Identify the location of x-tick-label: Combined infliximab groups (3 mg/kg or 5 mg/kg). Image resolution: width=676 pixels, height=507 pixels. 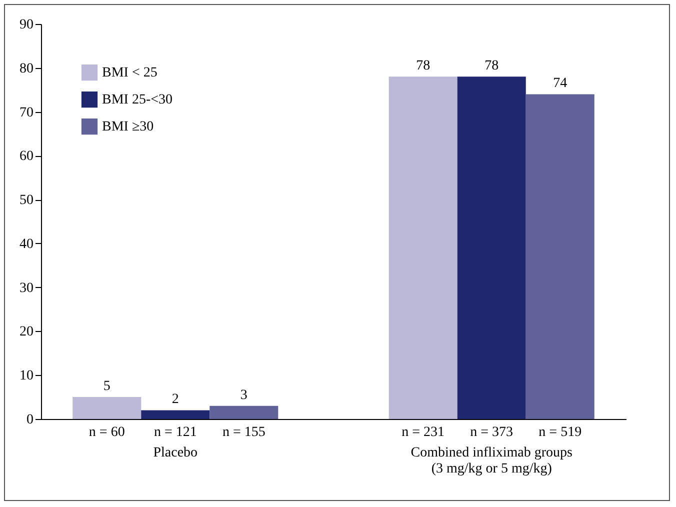
(491, 461).